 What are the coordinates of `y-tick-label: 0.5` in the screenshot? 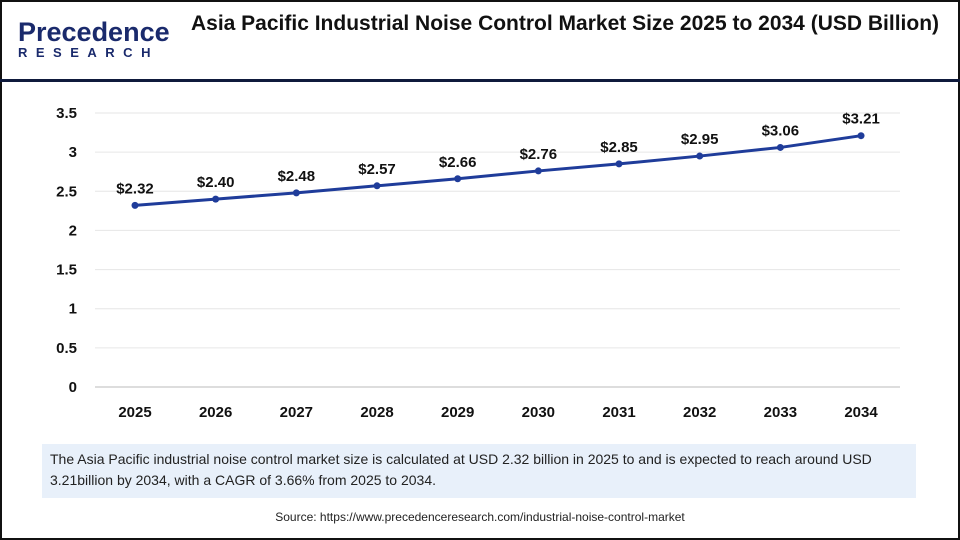 It's located at (66, 348).